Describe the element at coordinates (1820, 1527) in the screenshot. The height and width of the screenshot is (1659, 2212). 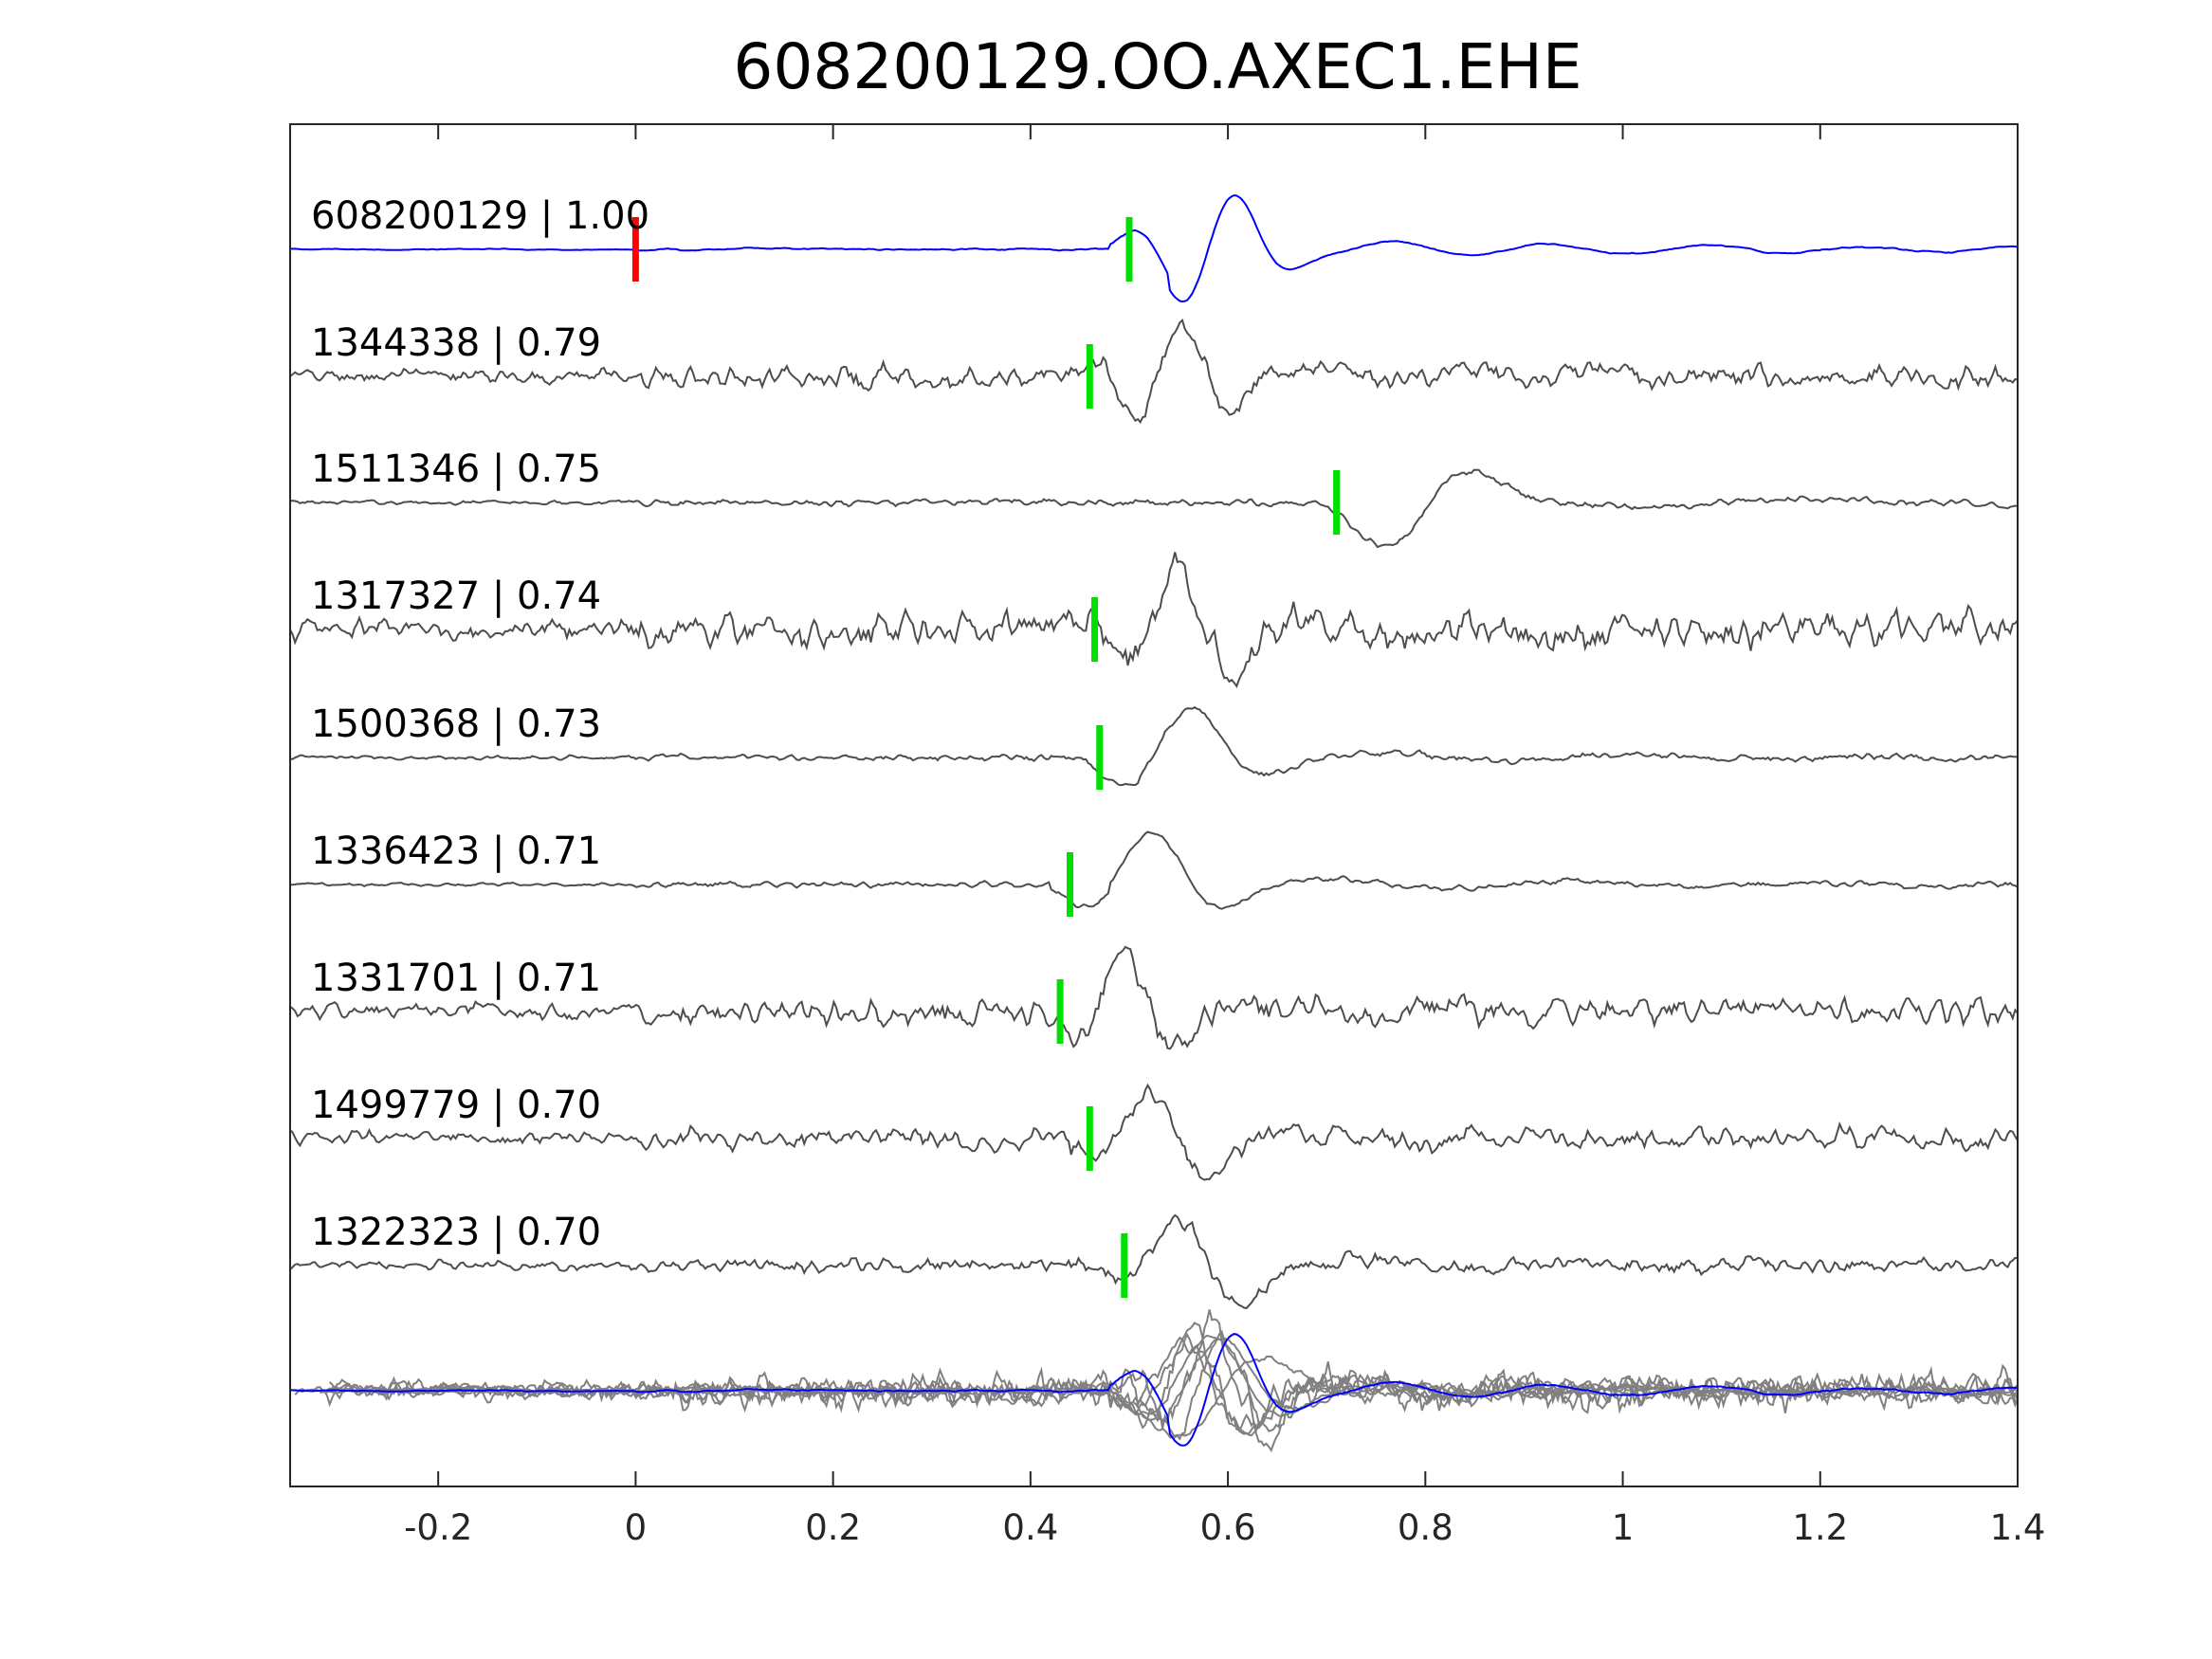
I see `x-tick-label: 1.2` at that location.